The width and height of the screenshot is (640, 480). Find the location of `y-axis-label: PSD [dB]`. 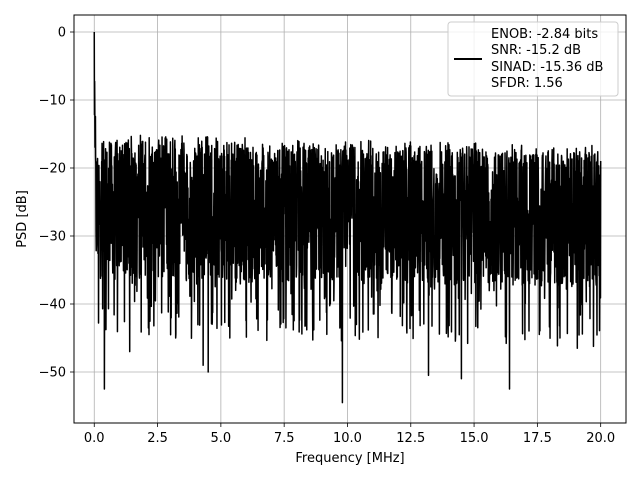

y-axis-label: PSD [dB] is located at coordinates (22, 219).